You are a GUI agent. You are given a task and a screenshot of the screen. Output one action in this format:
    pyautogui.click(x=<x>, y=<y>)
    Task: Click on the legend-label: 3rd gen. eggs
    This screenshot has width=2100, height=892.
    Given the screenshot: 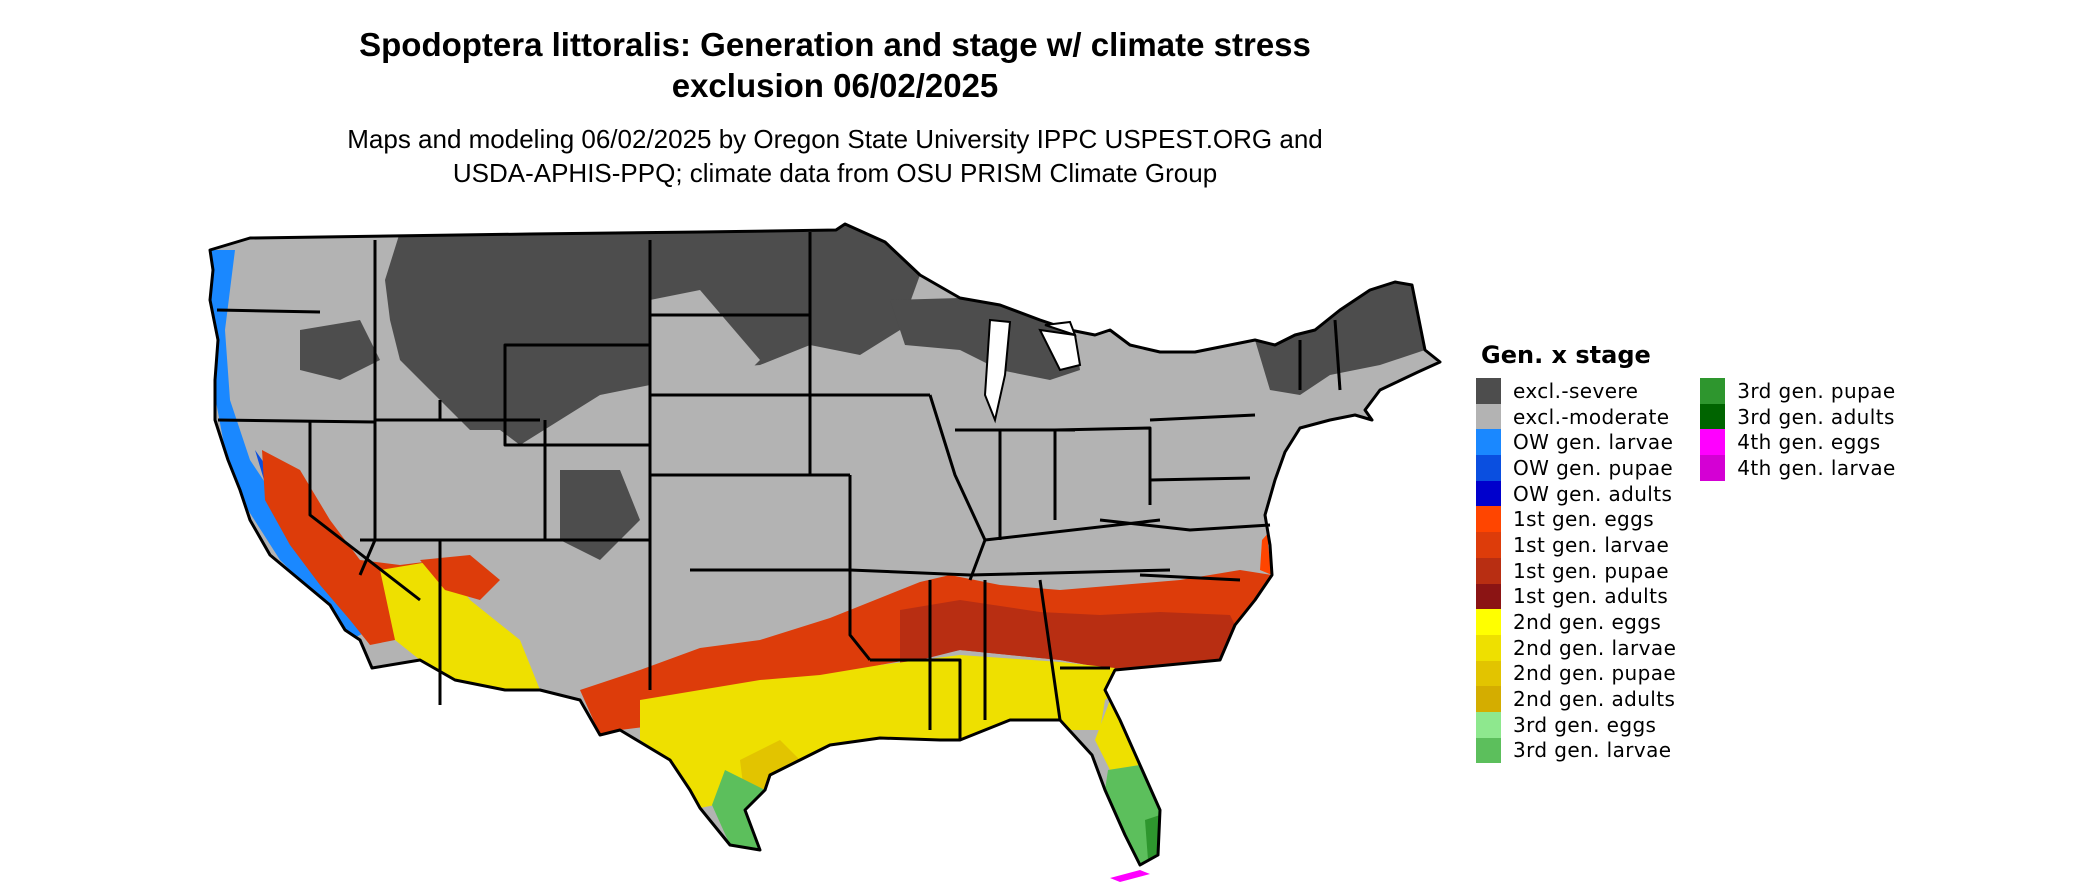 What is the action you would take?
    pyautogui.click(x=1585, y=724)
    